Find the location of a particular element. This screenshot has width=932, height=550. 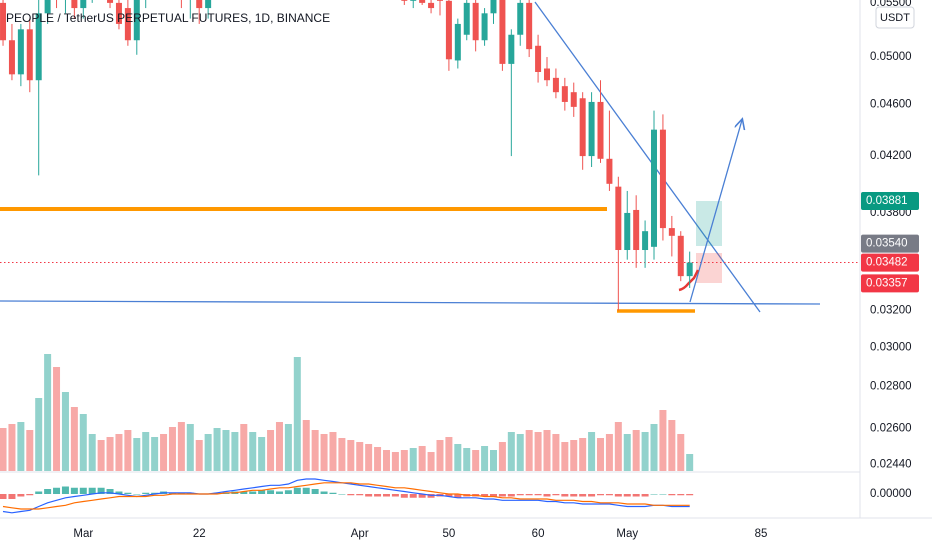

y-tick-label: 0.02440 is located at coordinates (891, 465).